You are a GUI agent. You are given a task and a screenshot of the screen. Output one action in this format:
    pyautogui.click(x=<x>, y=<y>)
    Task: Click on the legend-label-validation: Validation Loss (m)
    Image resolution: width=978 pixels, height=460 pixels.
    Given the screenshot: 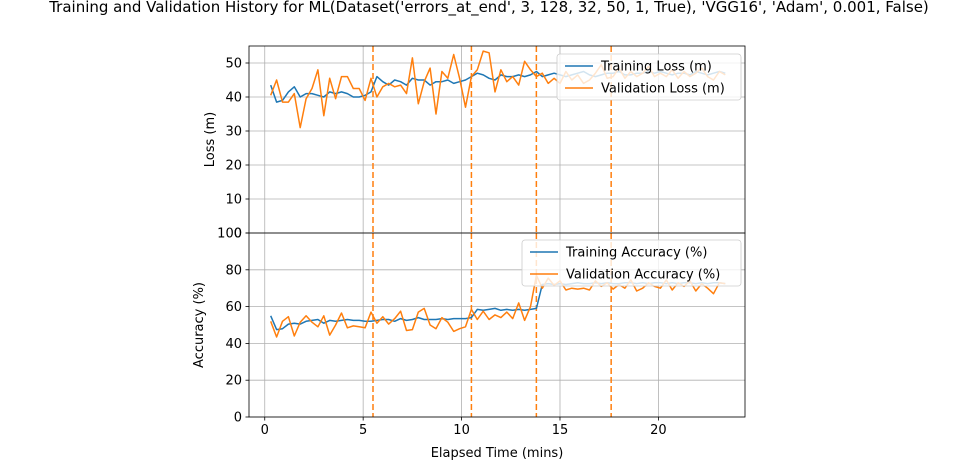 What is the action you would take?
    pyautogui.click(x=663, y=89)
    